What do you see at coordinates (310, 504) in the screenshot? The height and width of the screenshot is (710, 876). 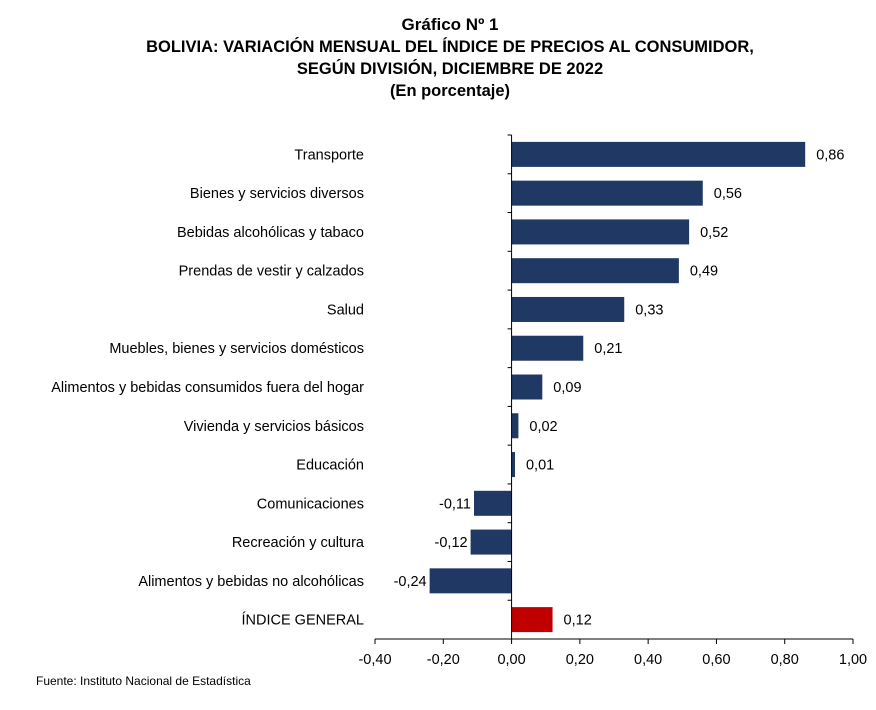 I see `category-label-9: Comunicaciones` at bounding box center [310, 504].